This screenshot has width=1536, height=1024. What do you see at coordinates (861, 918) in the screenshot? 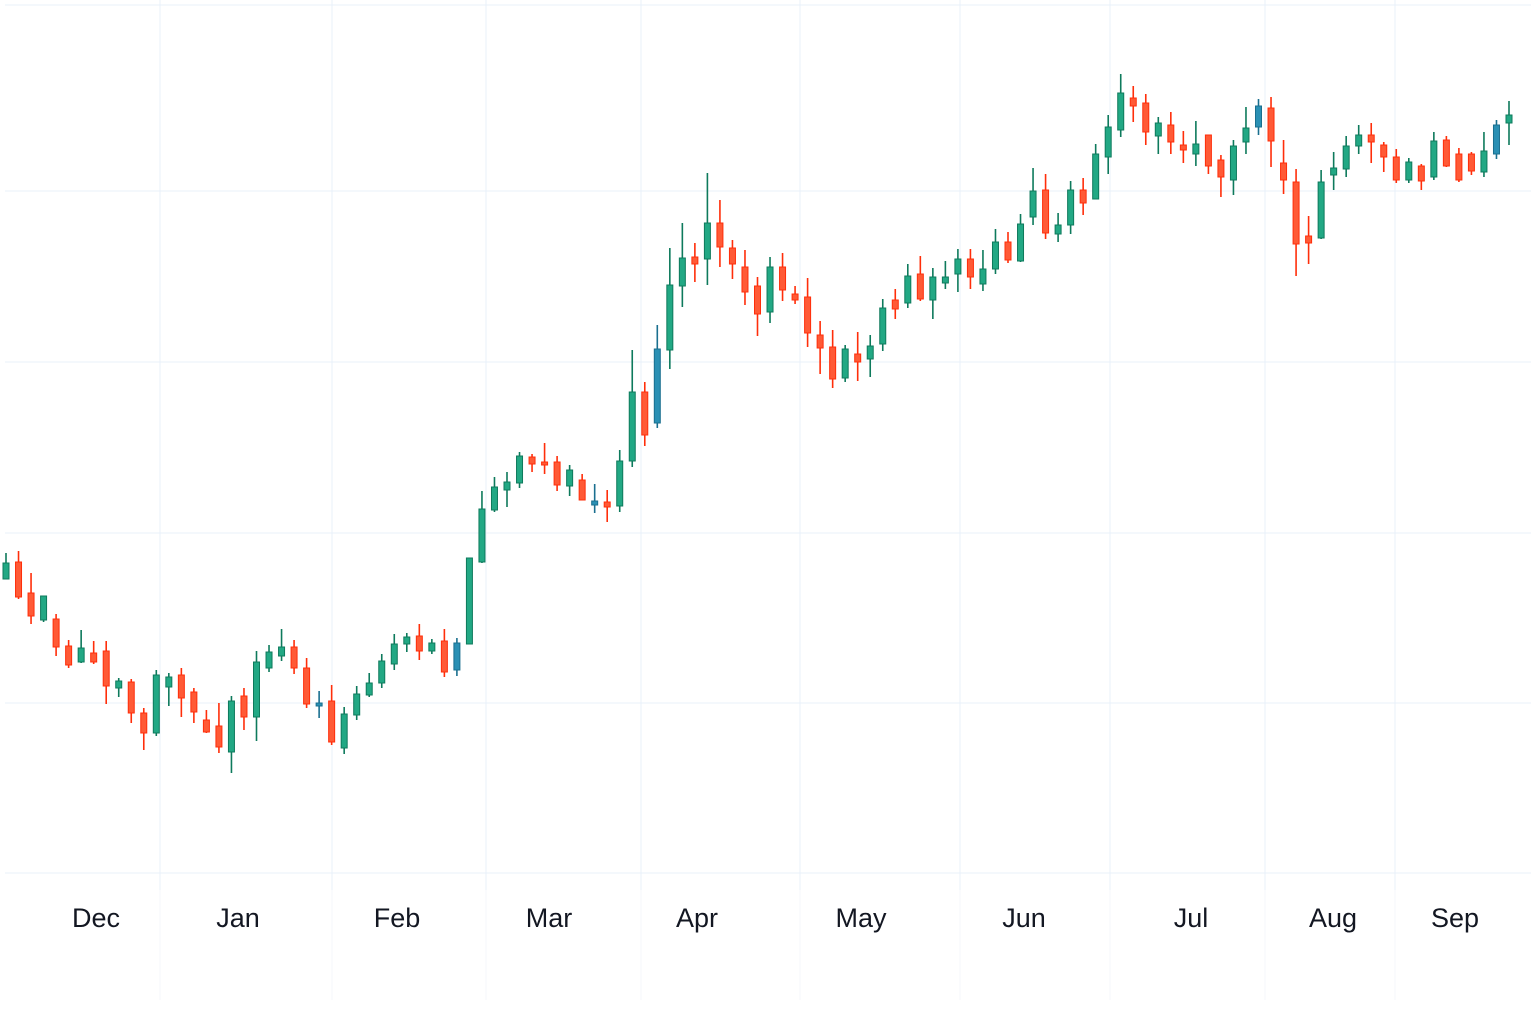
I see `x-tick-label: May` at bounding box center [861, 918].